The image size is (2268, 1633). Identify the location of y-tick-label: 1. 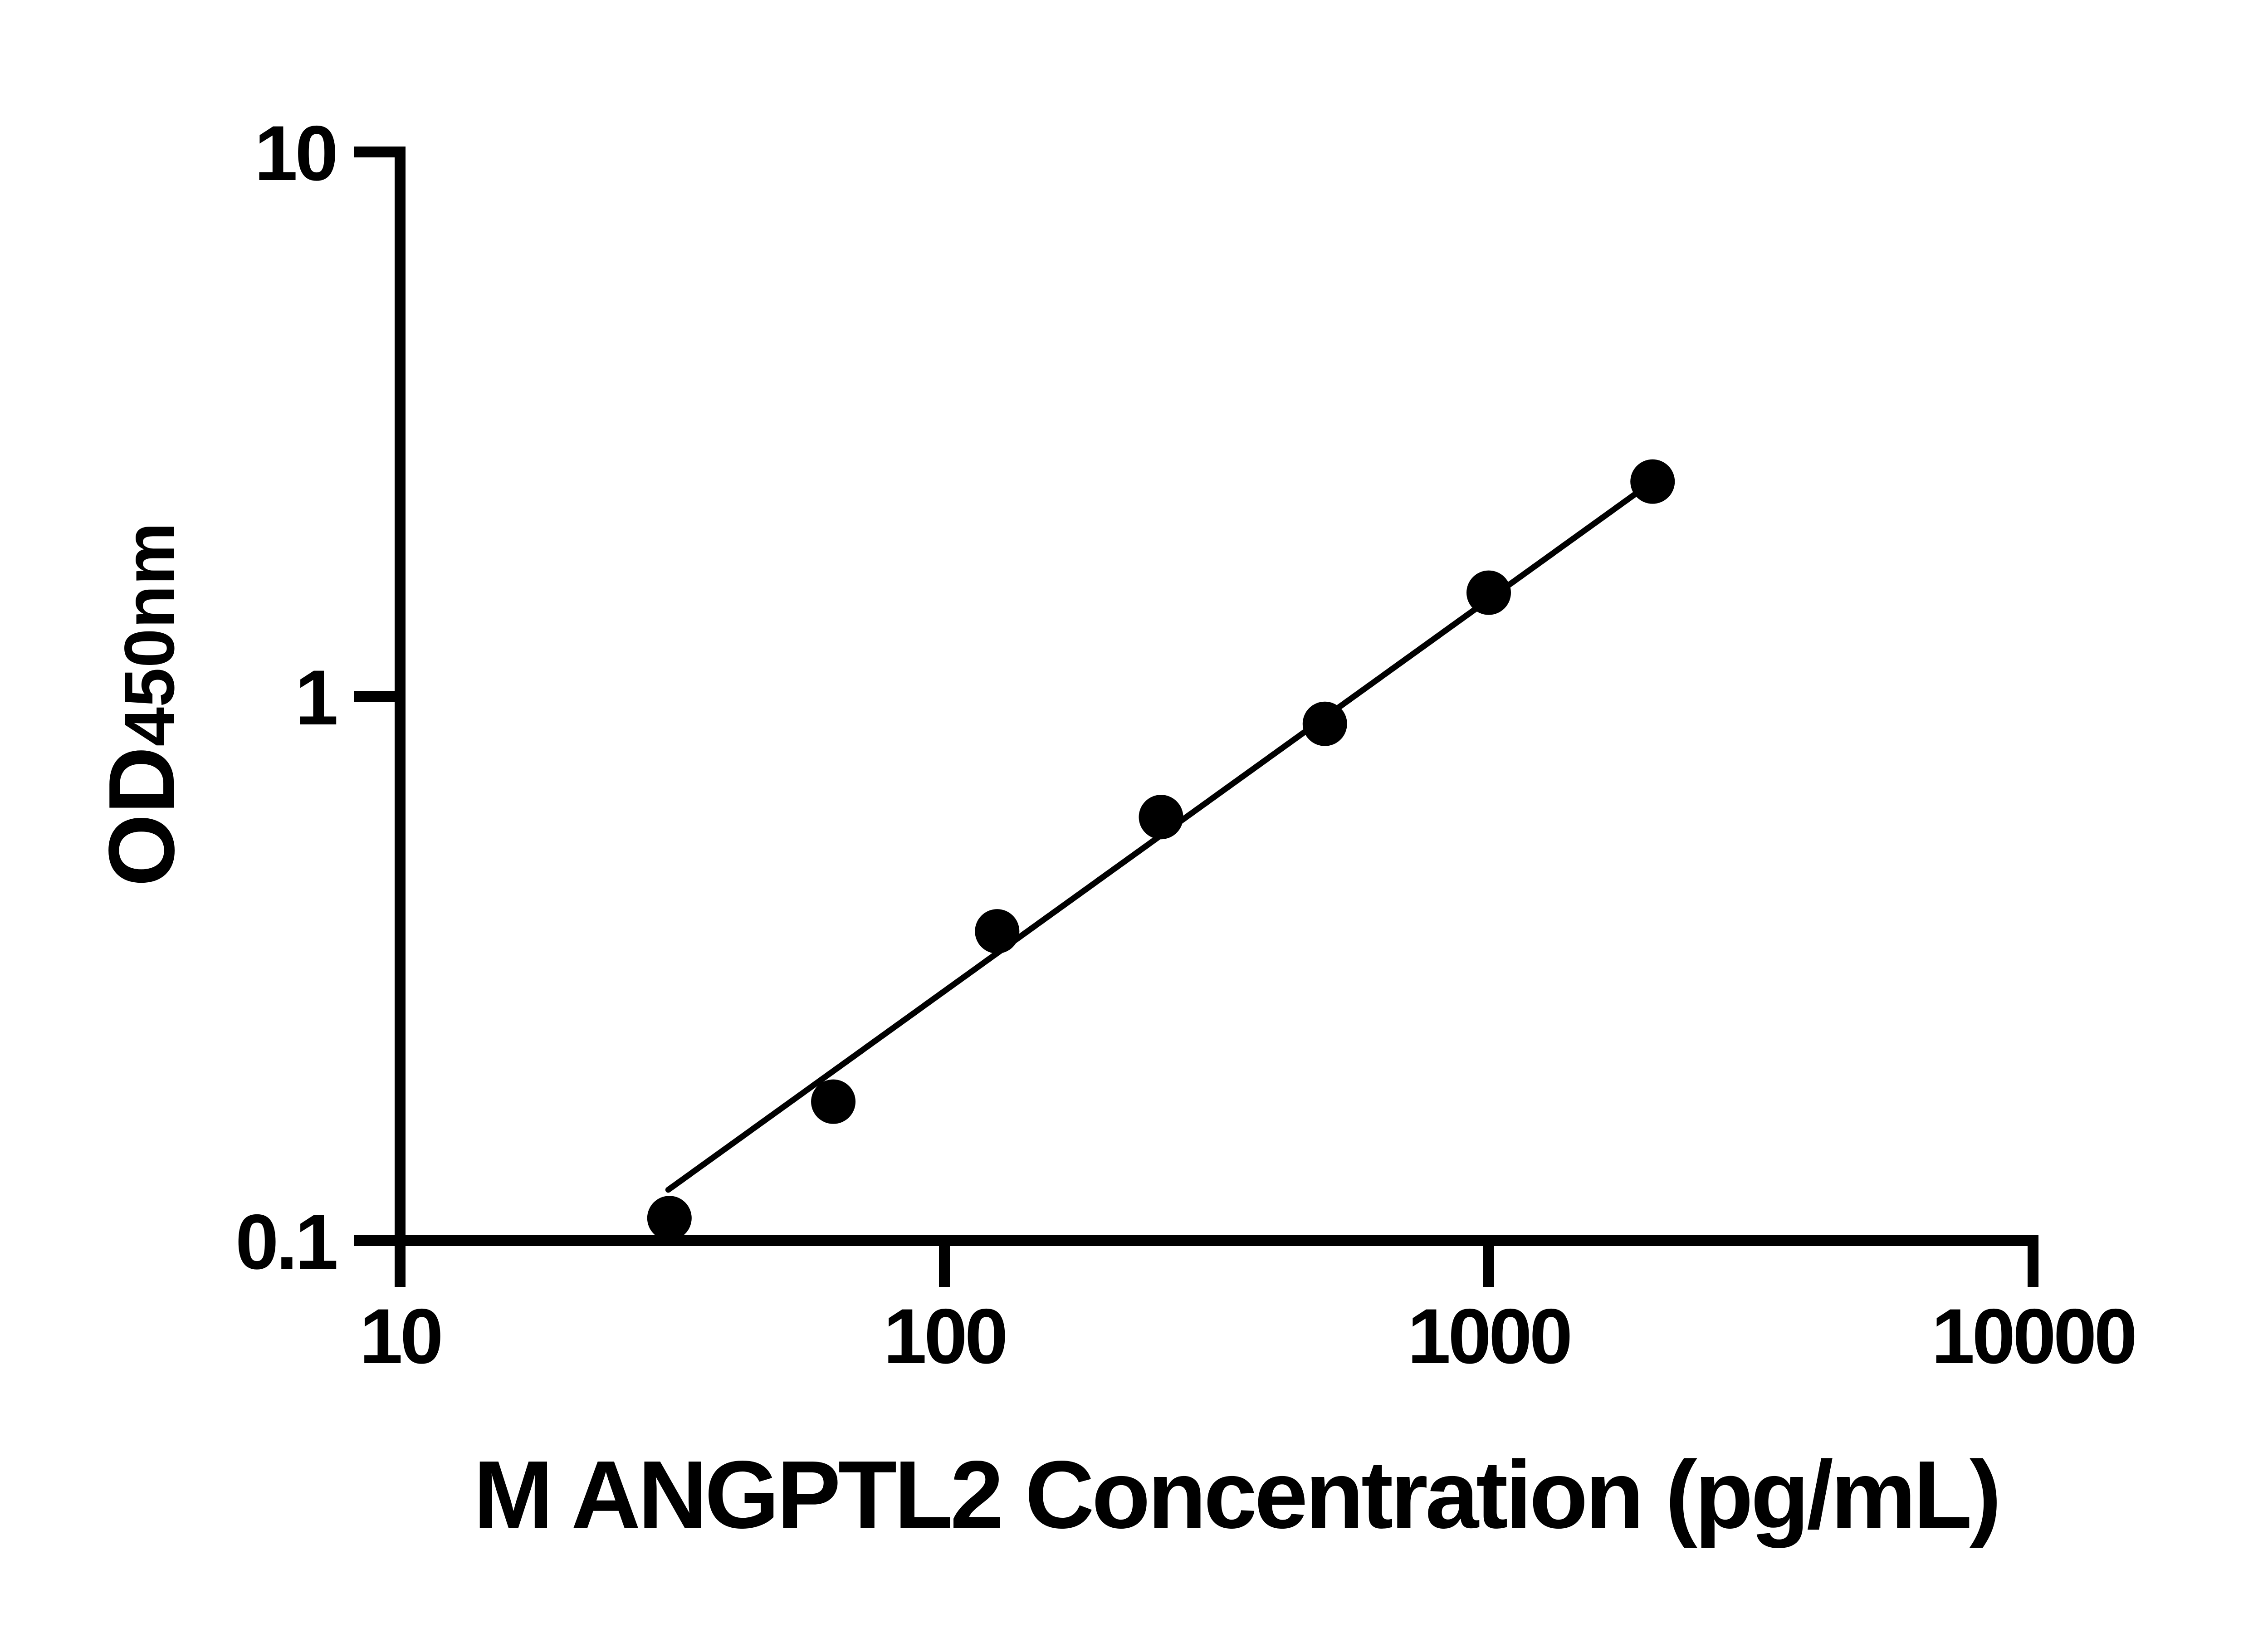
(316, 697).